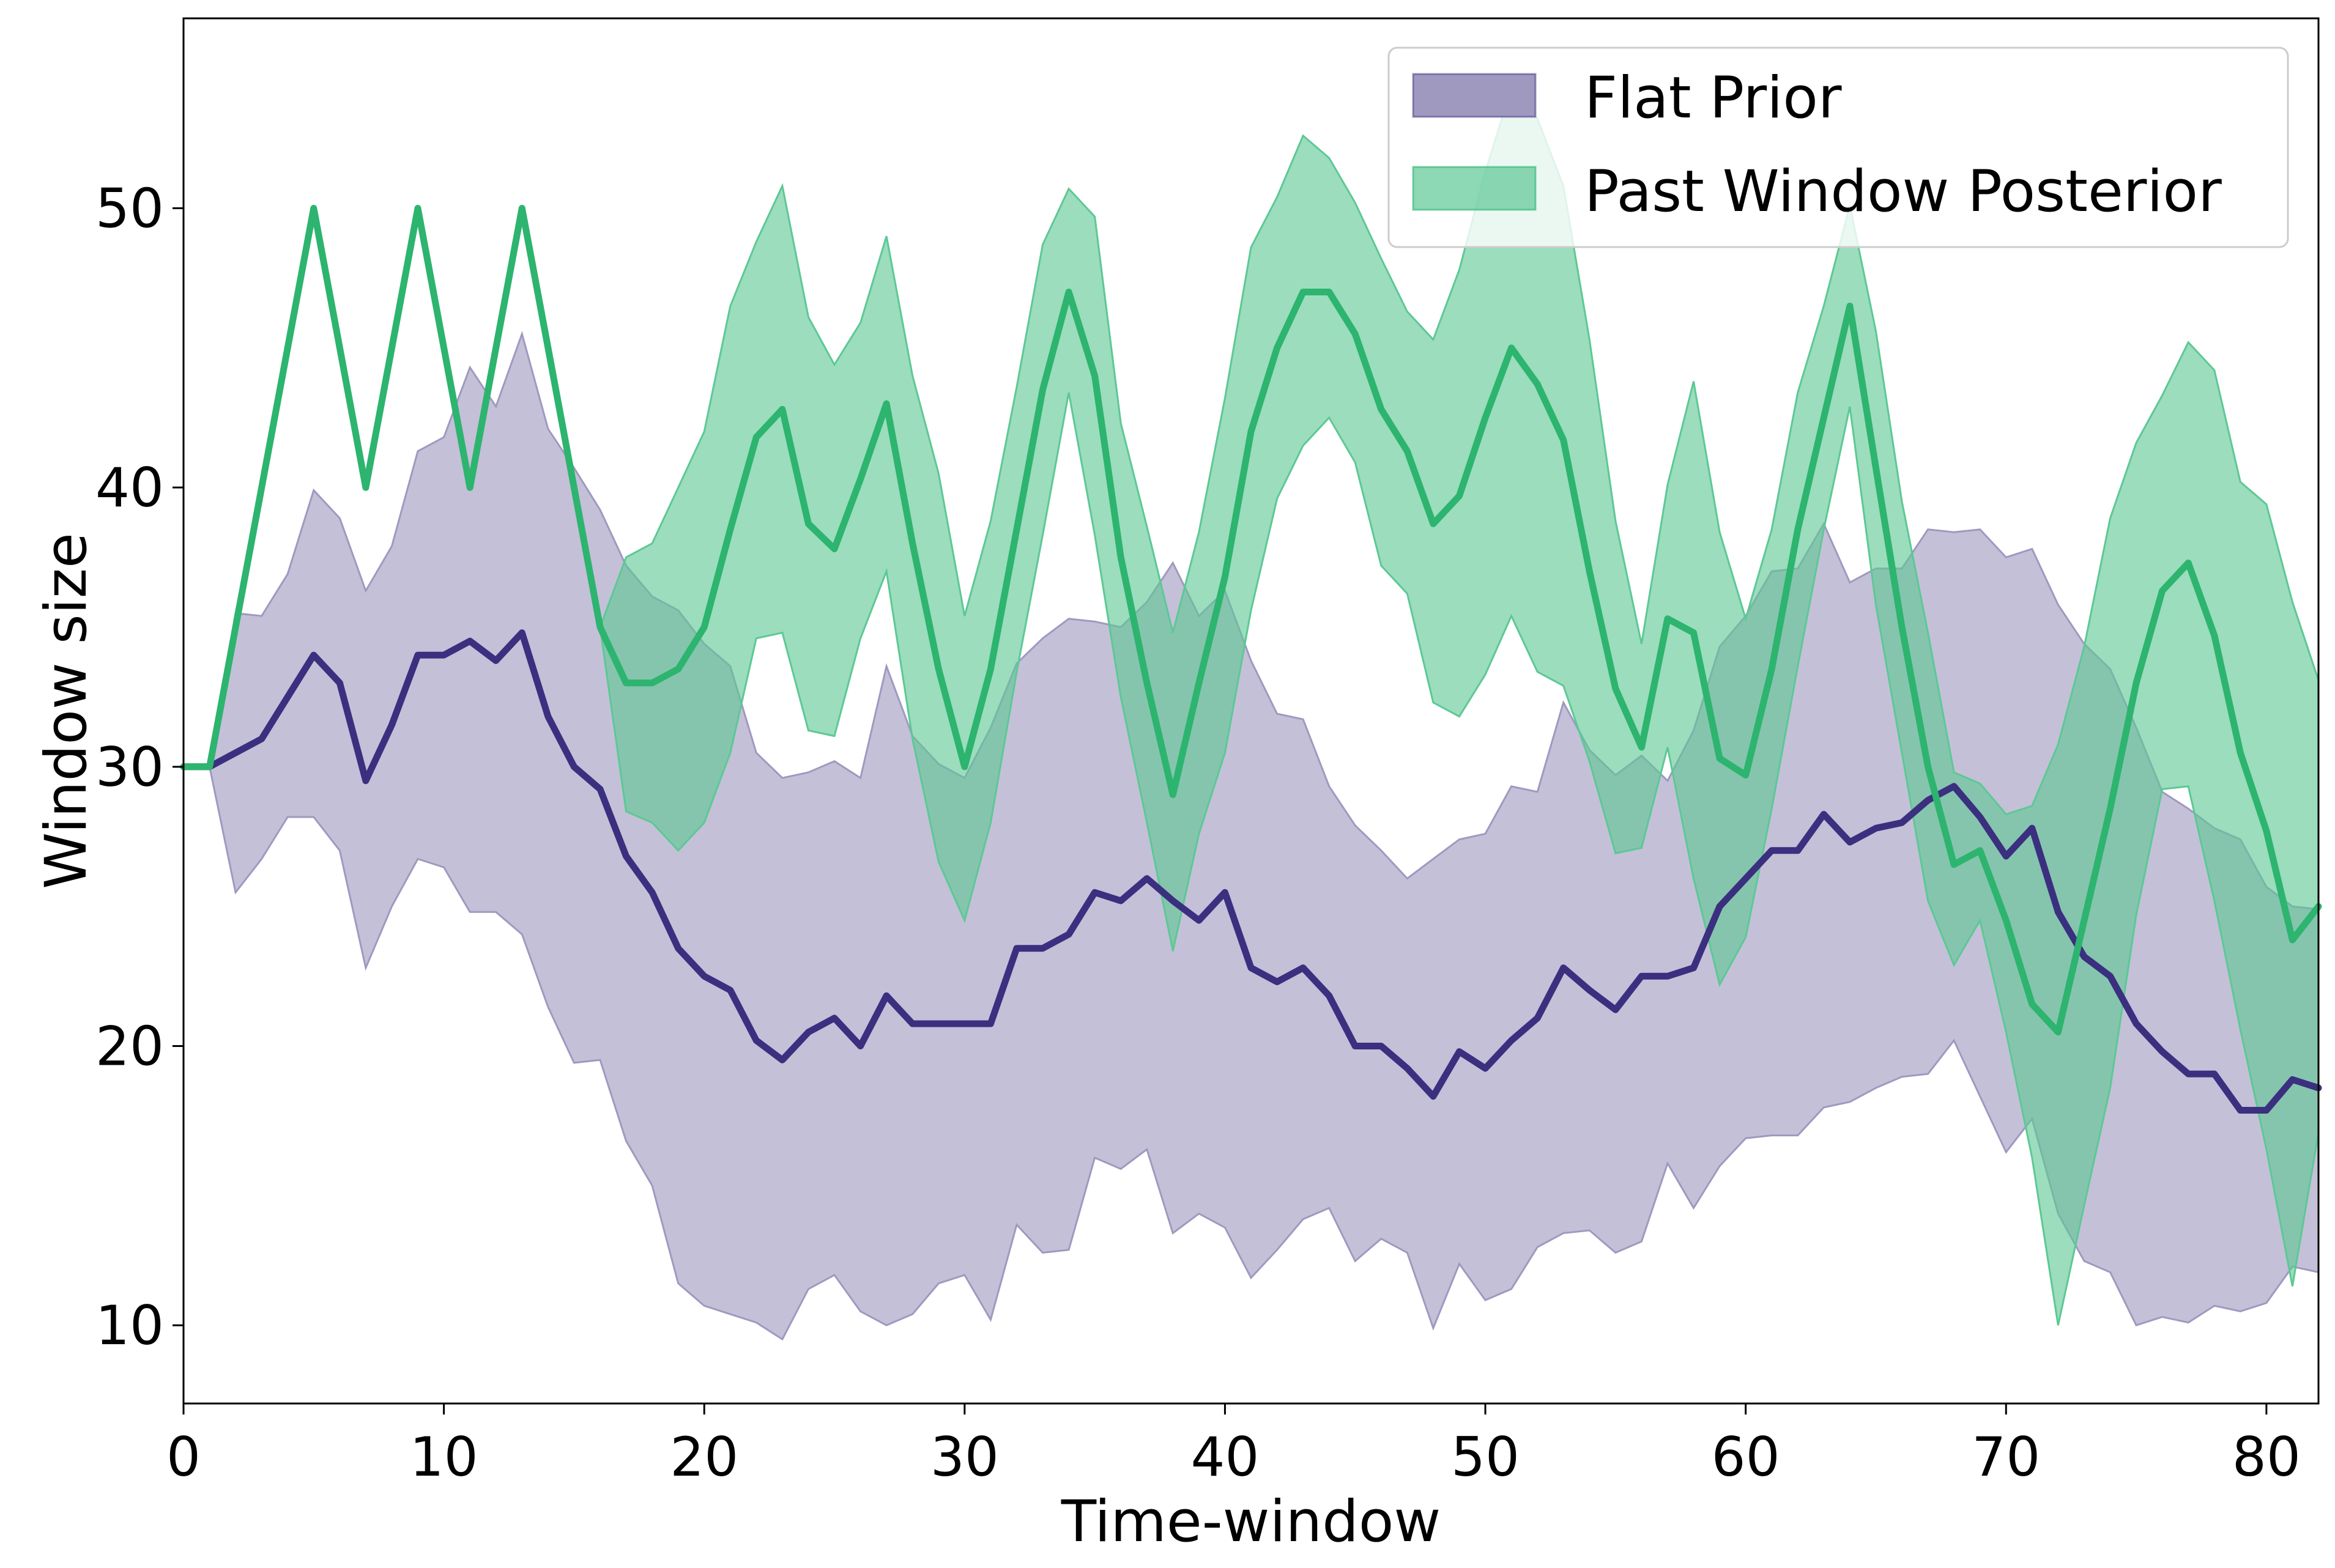  What do you see at coordinates (1485, 1457) in the screenshot?
I see `x-tick-label: 50` at bounding box center [1485, 1457].